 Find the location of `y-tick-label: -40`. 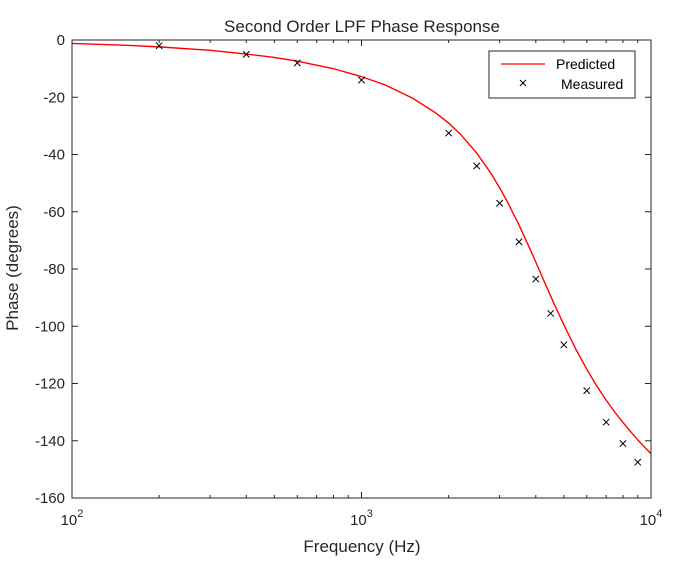

y-tick-label: -40 is located at coordinates (54, 155).